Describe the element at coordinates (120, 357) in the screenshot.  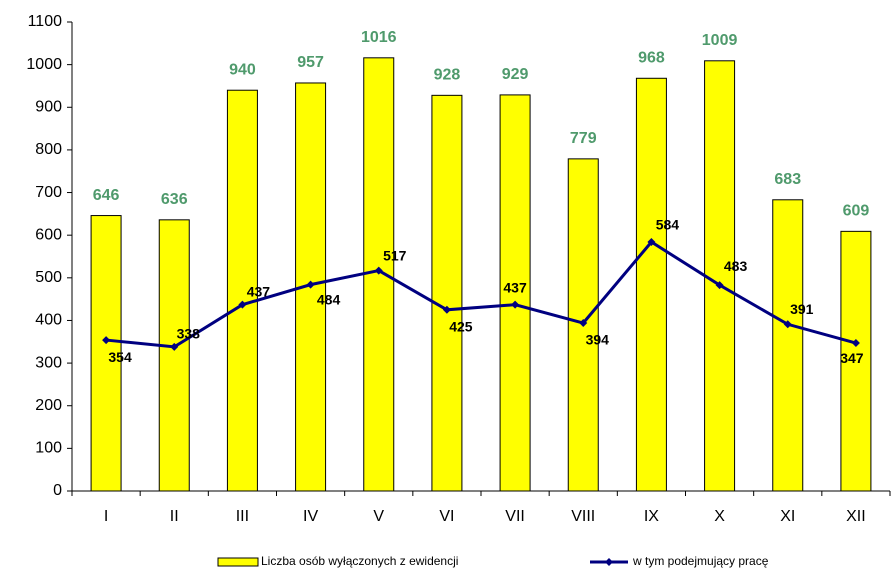
I see `line-value-label: 354` at that location.